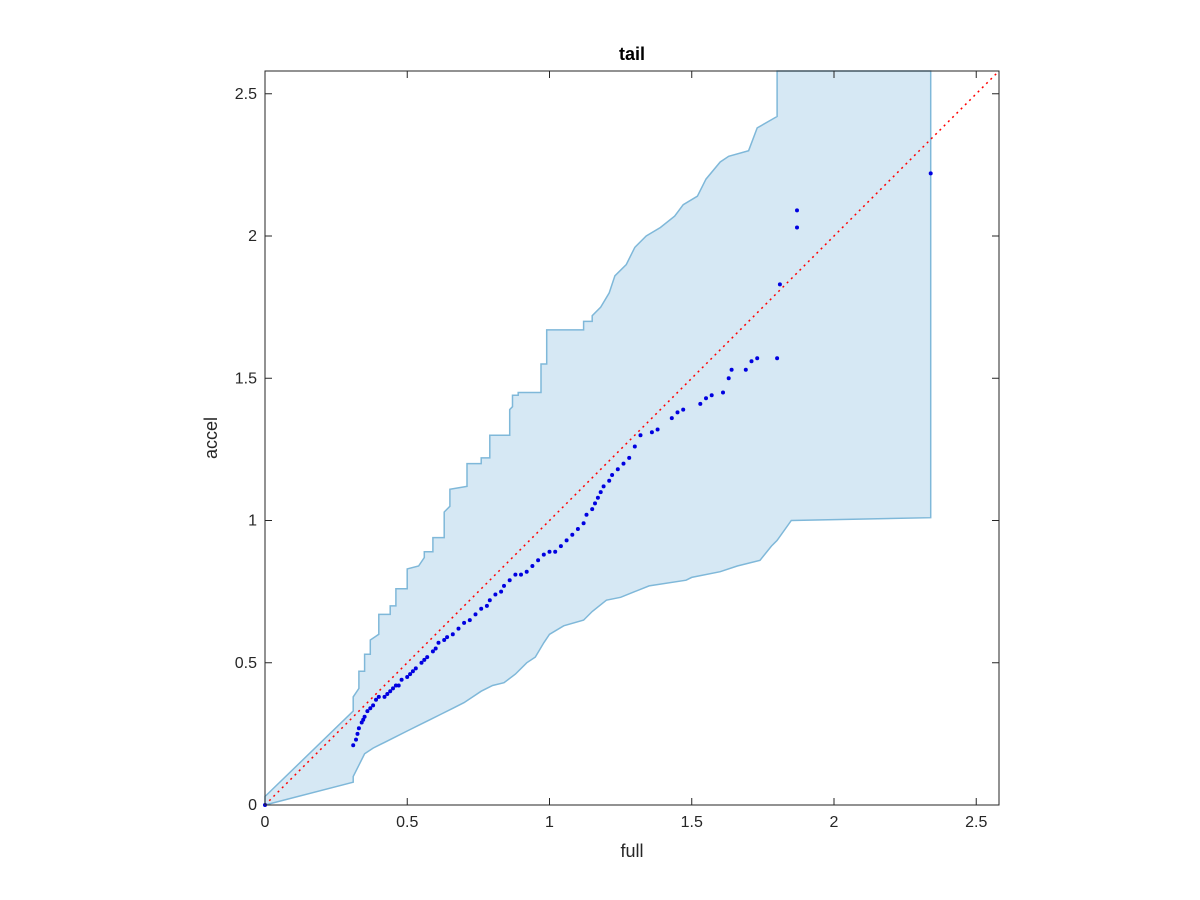  What do you see at coordinates (252, 521) in the screenshot?
I see `y-tick-label: 1` at bounding box center [252, 521].